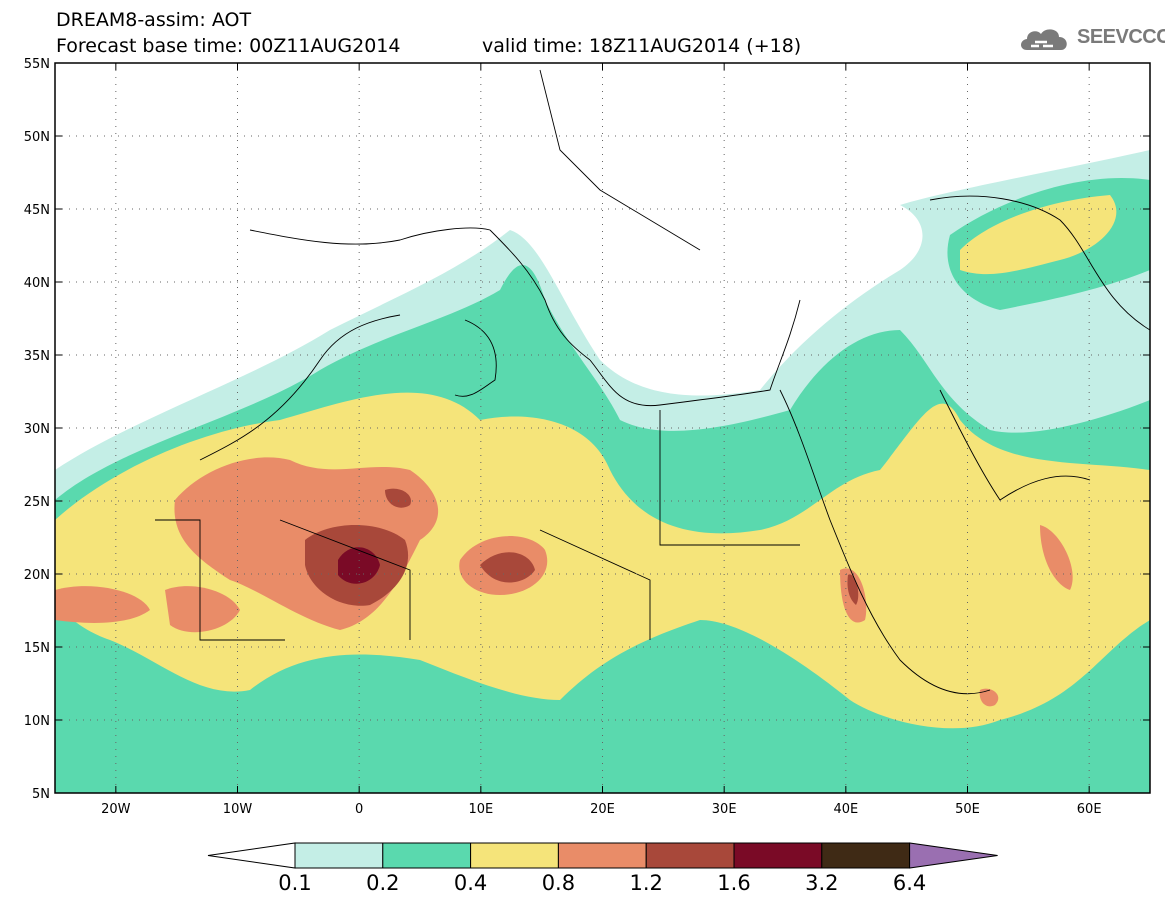  Describe the element at coordinates (37, 721) in the screenshot. I see `lat-label: 10N` at that location.